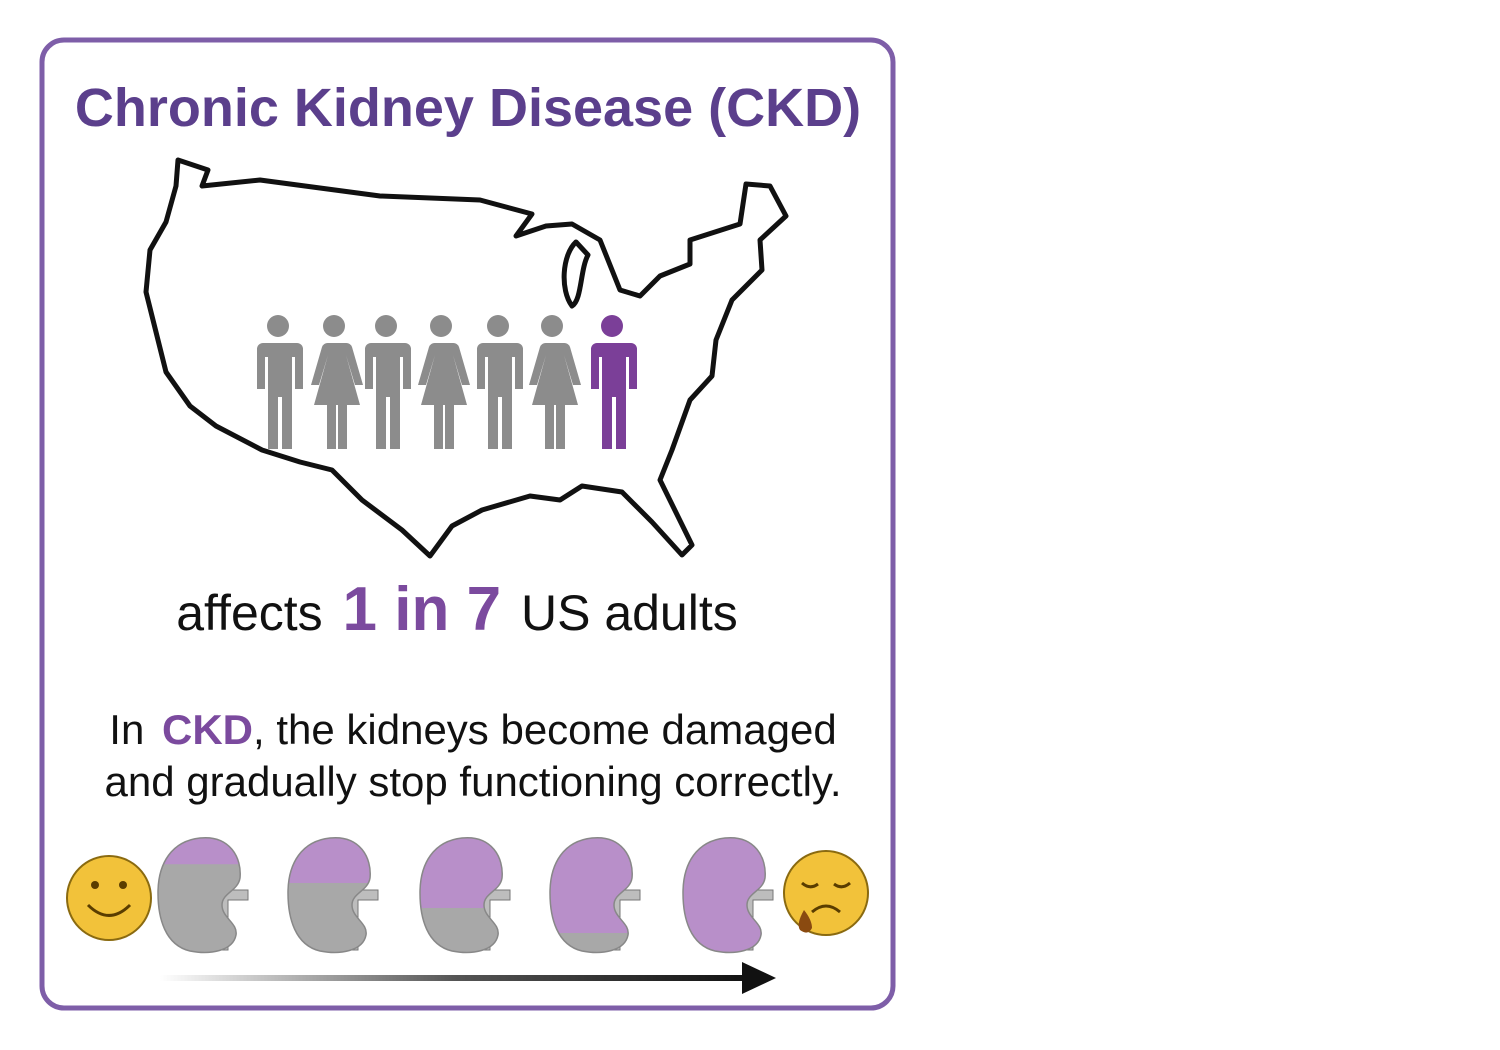 Image resolution: width=1500 pixels, height=1050 pixels. Describe the element at coordinates (126, 729) in the screenshot. I see `description-start: In` at that location.